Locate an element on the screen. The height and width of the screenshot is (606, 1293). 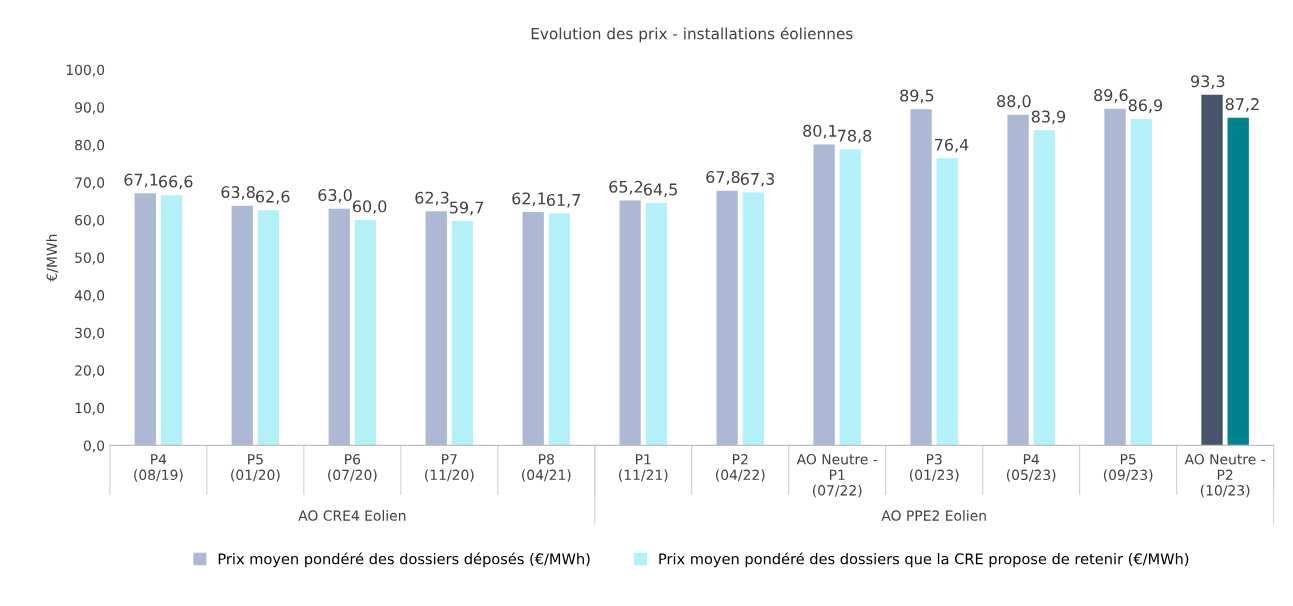
data-label: 80,1 is located at coordinates (820, 131).